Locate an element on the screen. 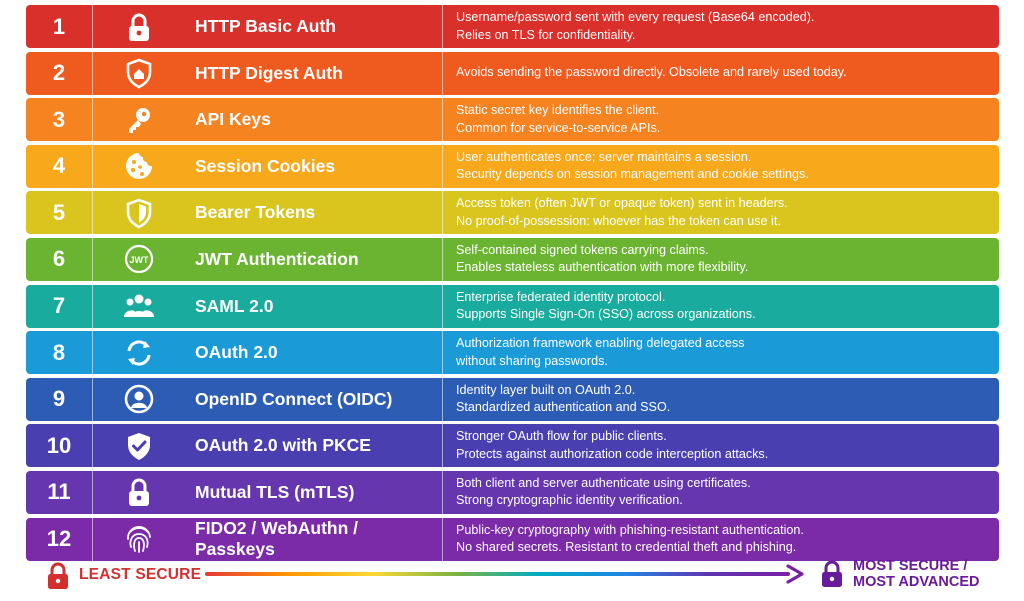 This screenshot has height=601, width=1024. row-number: 1 is located at coordinates (59, 26).